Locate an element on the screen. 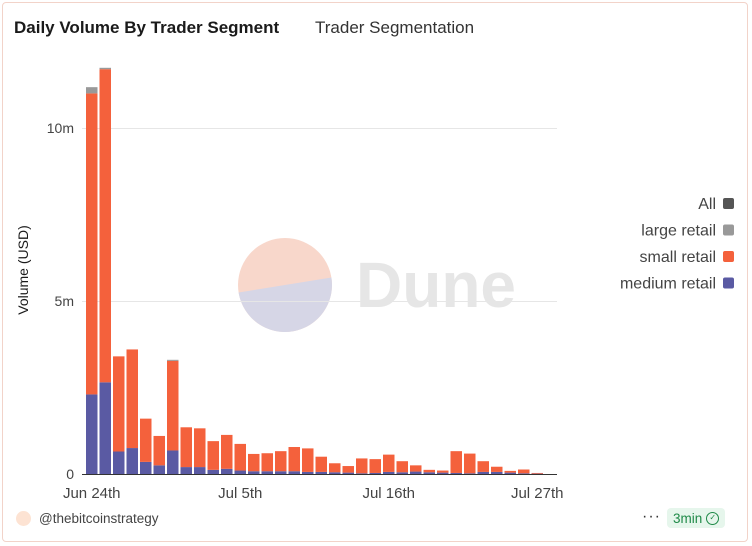  chart-subtitle: Trader Segmentation is located at coordinates (395, 27).